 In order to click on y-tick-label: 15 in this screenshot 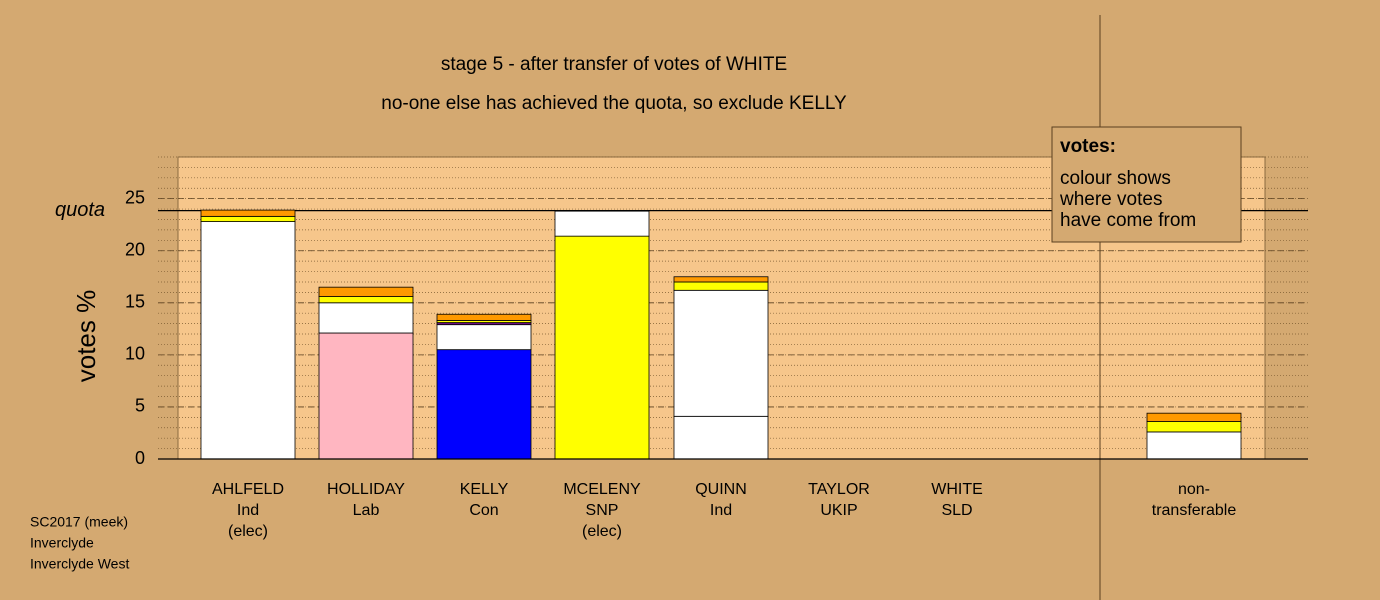, I will do `click(135, 302)`.